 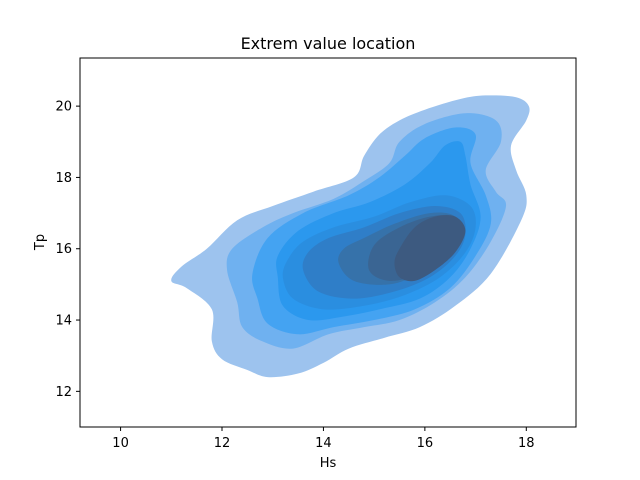 I want to click on x-tick-label: 16, so click(x=425, y=443).